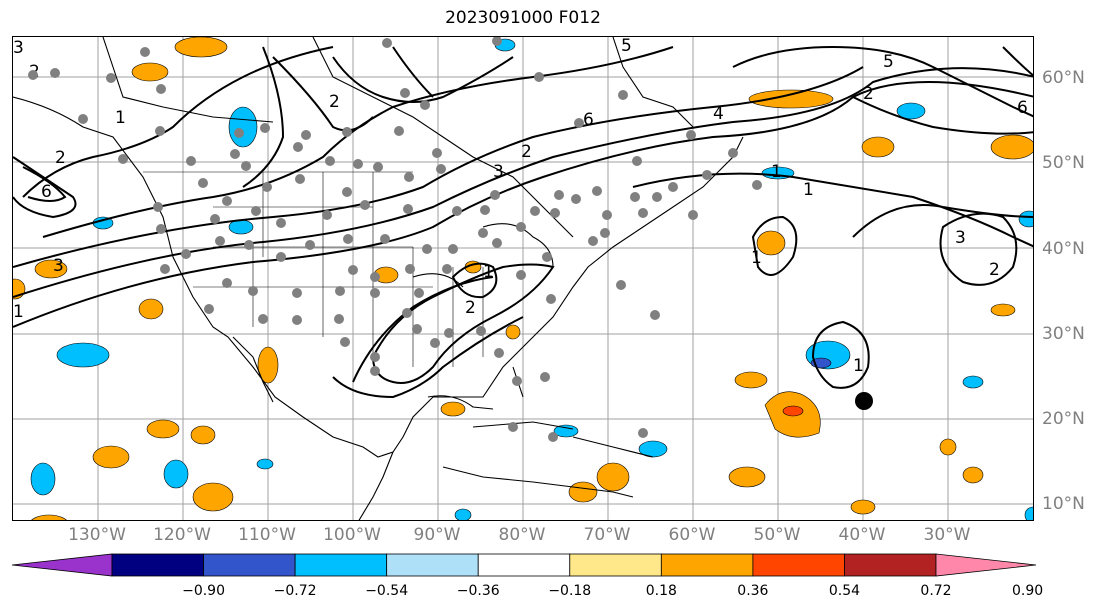  Describe the element at coordinates (570, 591) in the screenshot. I see `colorbar-tick-label: −0.18` at that location.